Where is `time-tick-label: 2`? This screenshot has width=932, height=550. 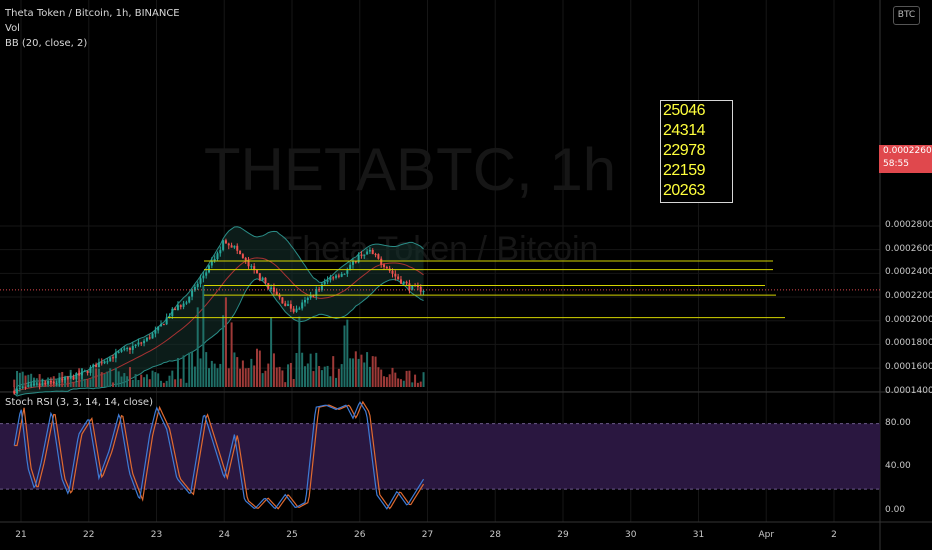 time-tick-label: 2 is located at coordinates (834, 535).